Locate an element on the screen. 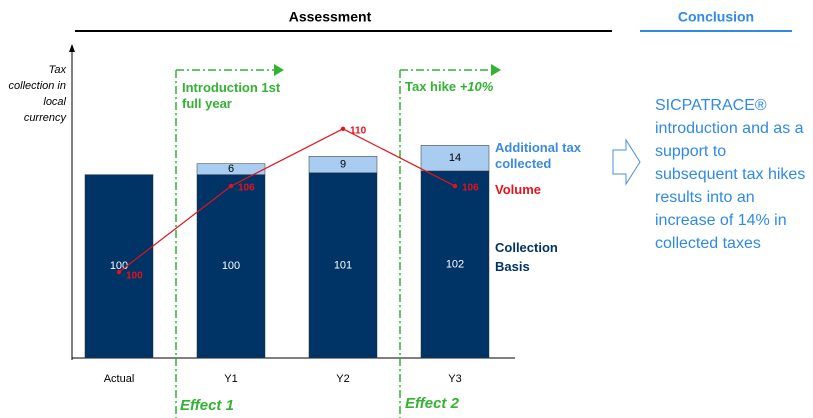 The width and height of the screenshot is (813, 418). value-label: 9 is located at coordinates (343, 164).